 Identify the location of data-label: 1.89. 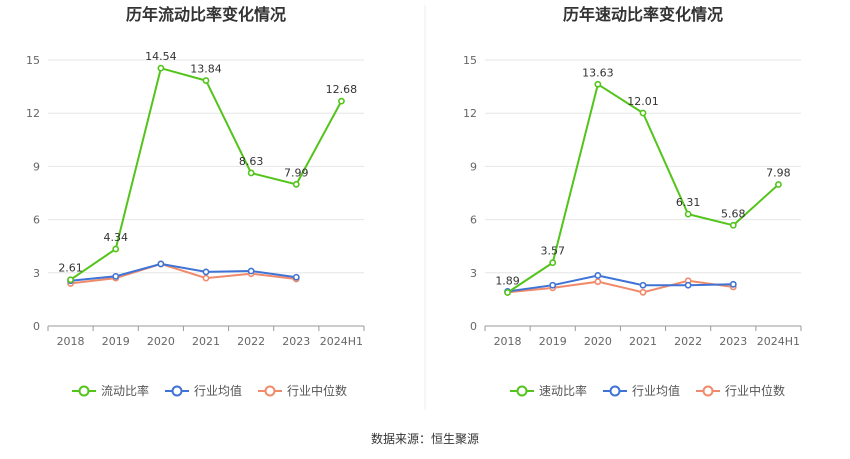
(507, 280).